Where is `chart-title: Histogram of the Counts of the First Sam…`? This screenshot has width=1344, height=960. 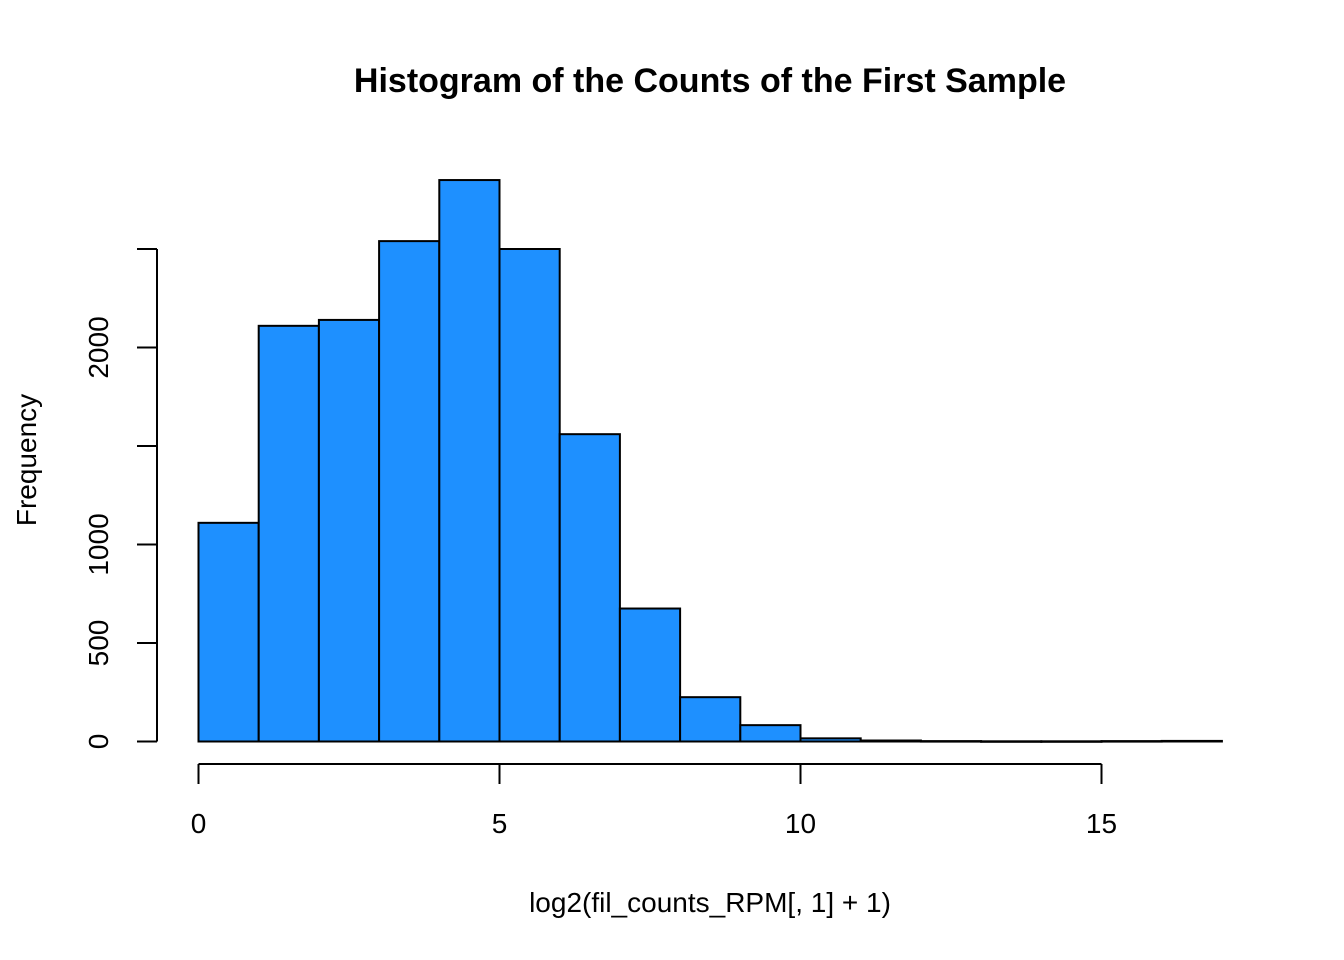 chart-title: Histogram of the Counts of the First Sam… is located at coordinates (710, 81).